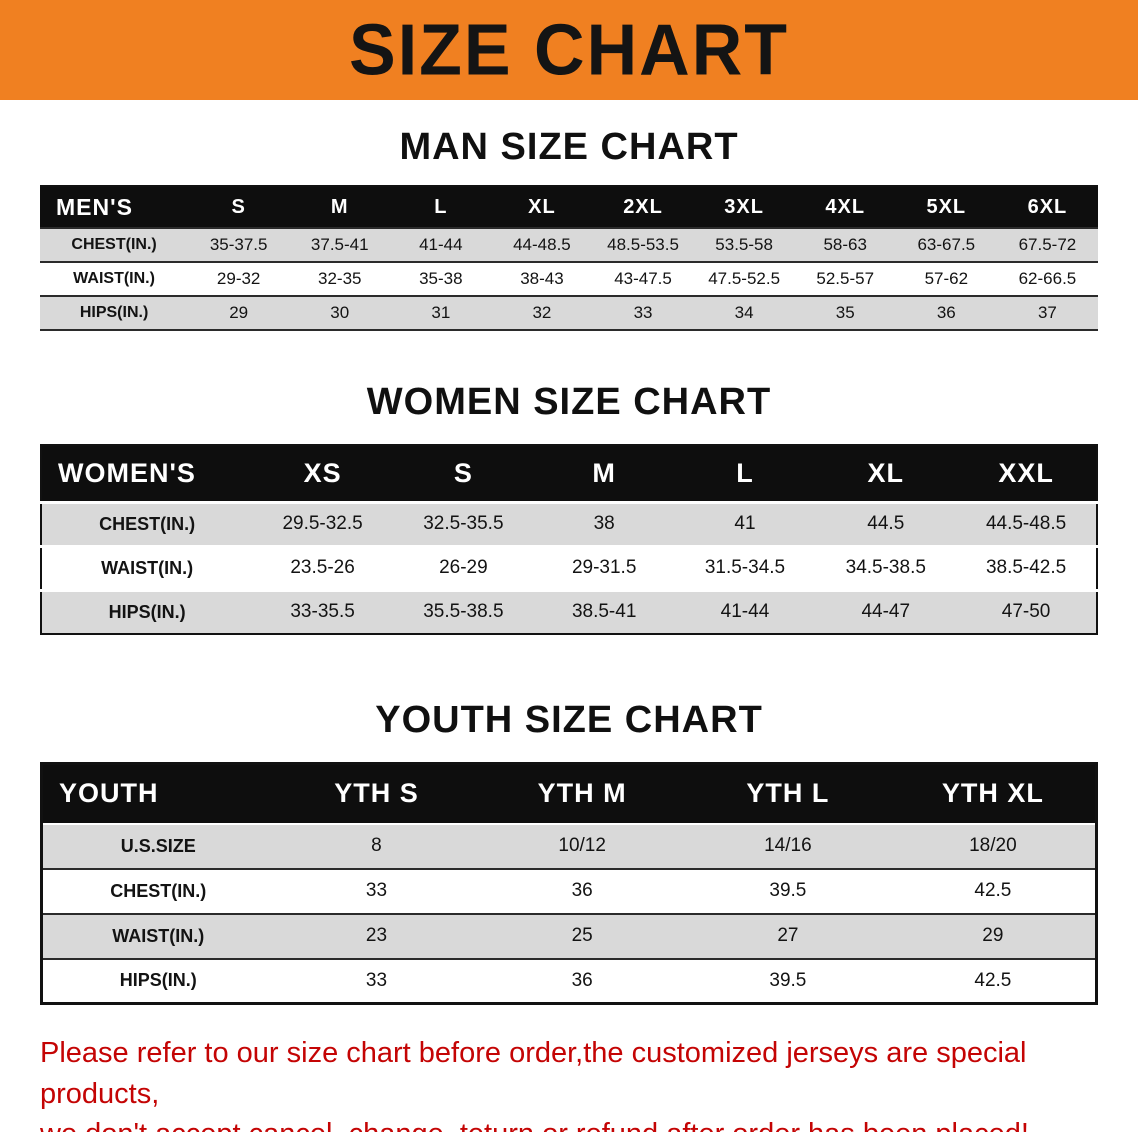  I want to click on value-cell: 57-62, so click(946, 278).